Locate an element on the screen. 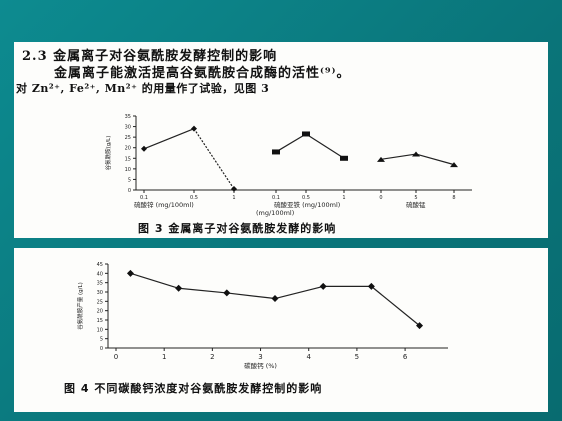 Image resolution: width=562 pixels, height=421 pixels. section-heading: 2.3 金属离子对谷氨酰胺发酵控制的影响 is located at coordinates (150, 56).